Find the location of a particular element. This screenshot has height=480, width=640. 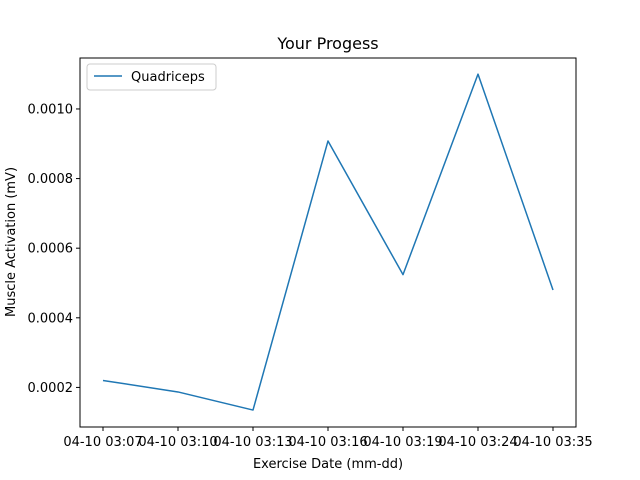

y-tick-label: 0.0010 is located at coordinates (51, 109).